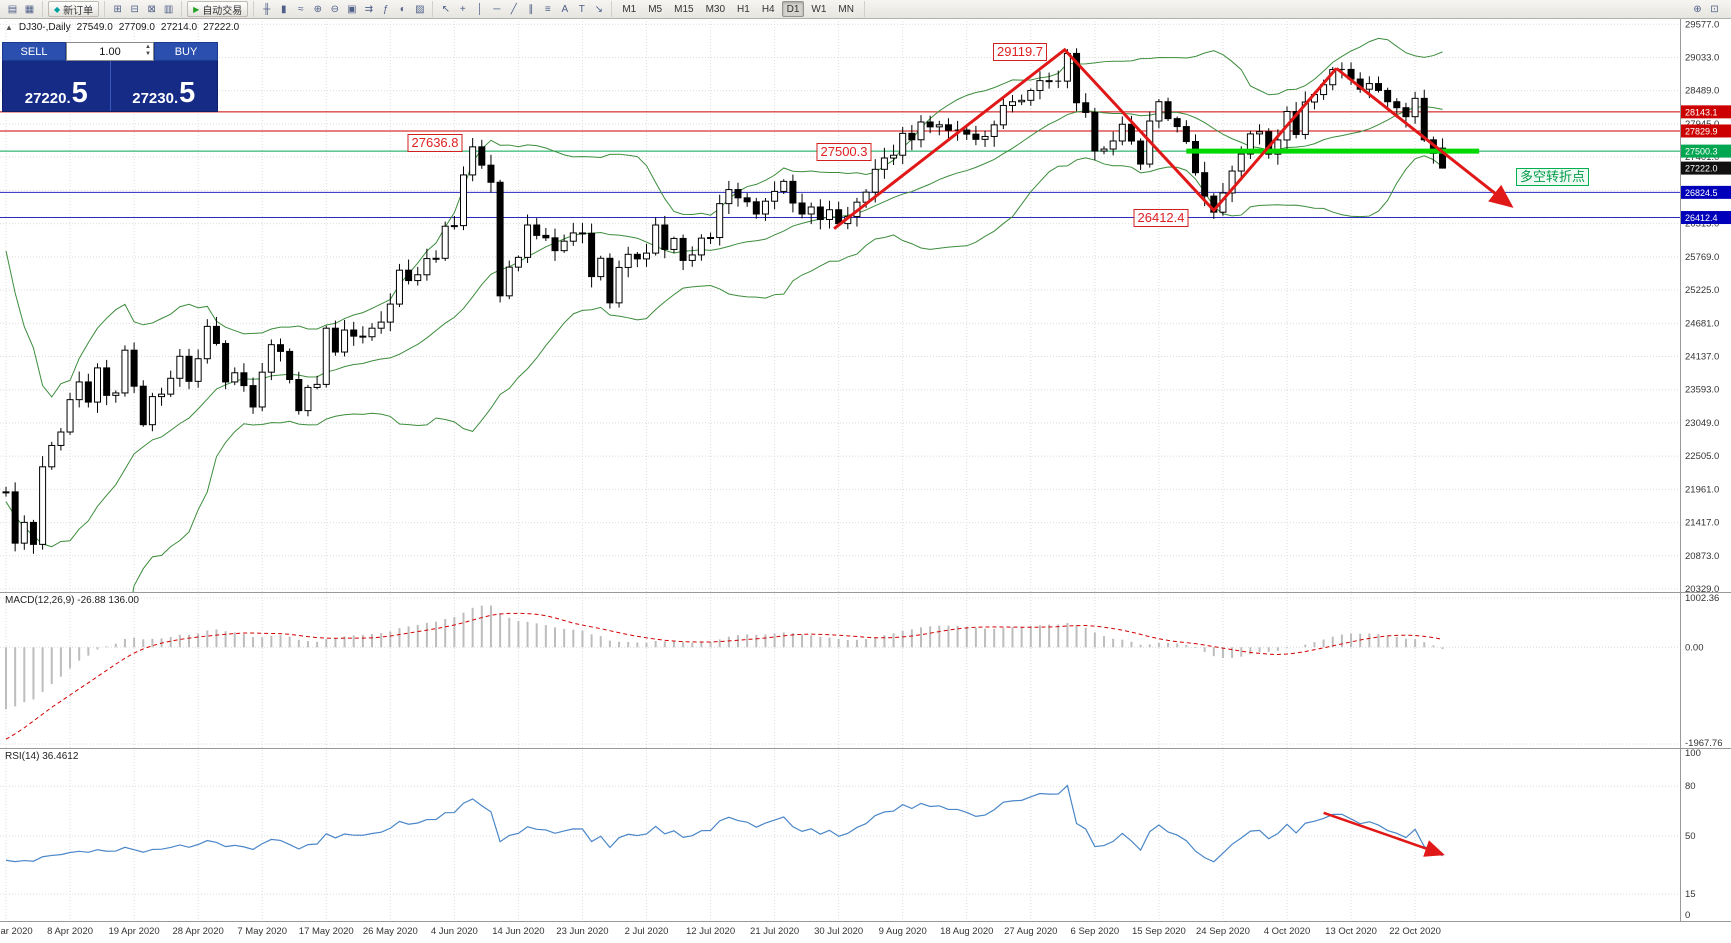 The height and width of the screenshot is (943, 1731). What do you see at coordinates (684, 9) in the screenshot?
I see `tf-m15: M15` at bounding box center [684, 9].